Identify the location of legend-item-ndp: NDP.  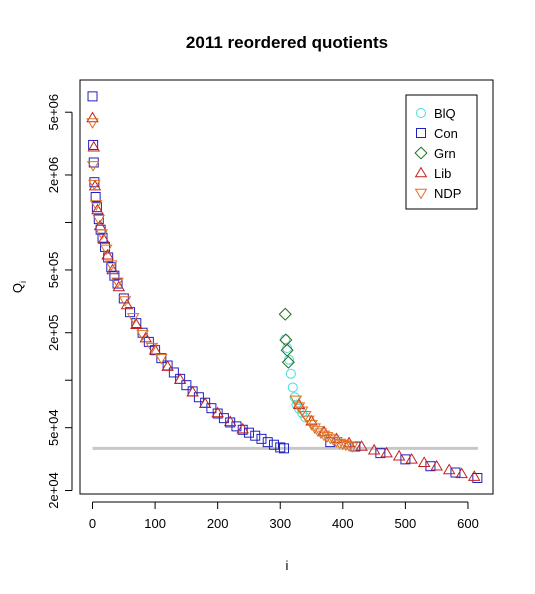
(437, 193).